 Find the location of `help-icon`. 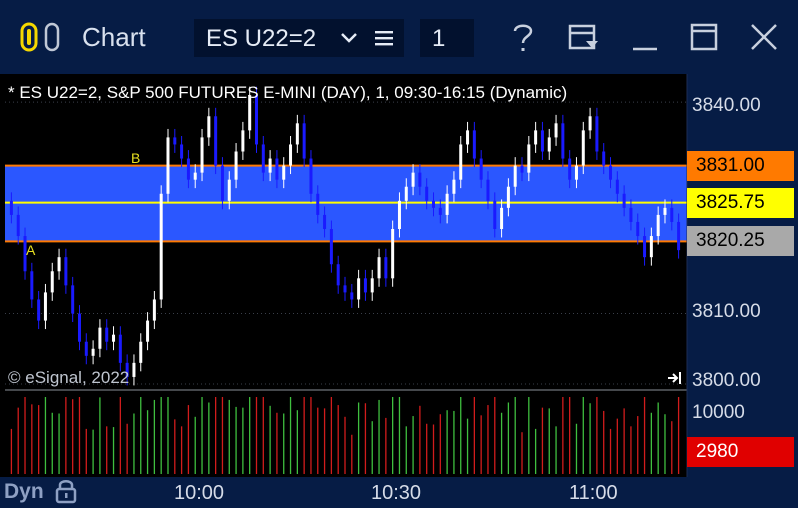

help-icon is located at coordinates (523, 38).